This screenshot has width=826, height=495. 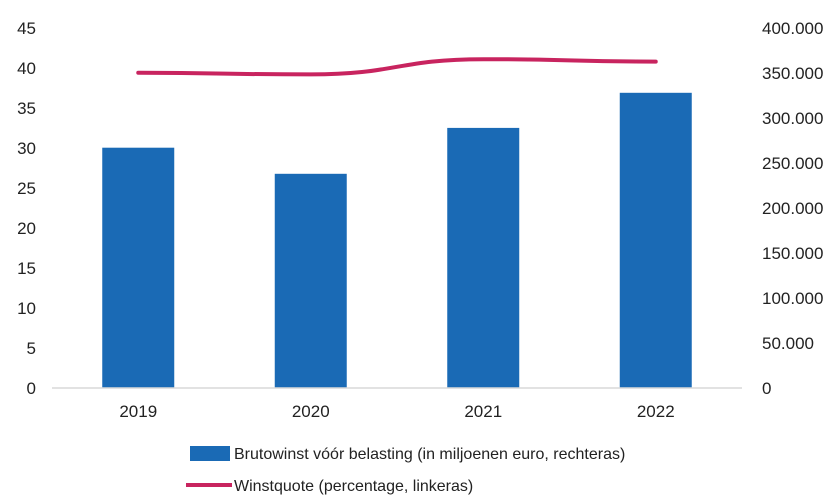 What do you see at coordinates (26, 208) in the screenshot?
I see `left-axis-ticks: 0 5 10 15 20 25 30 35 40 45` at bounding box center [26, 208].